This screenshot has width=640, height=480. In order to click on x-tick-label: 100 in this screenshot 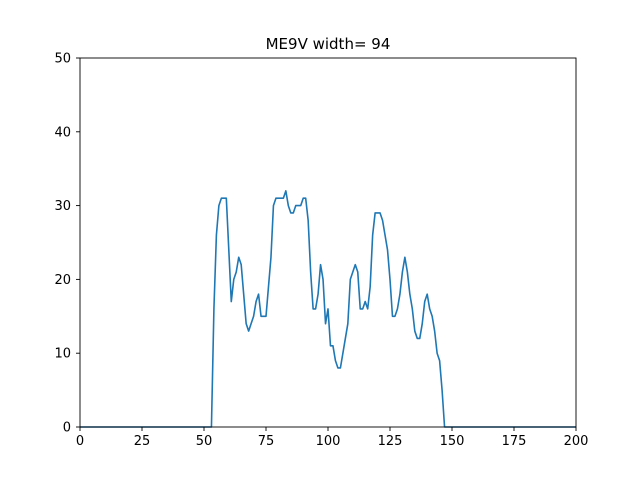, I will do `click(328, 441)`.